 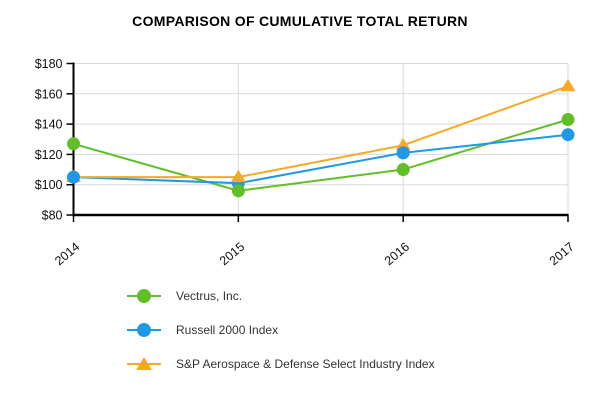 I want to click on y-tick-label: $80, so click(x=52, y=216).